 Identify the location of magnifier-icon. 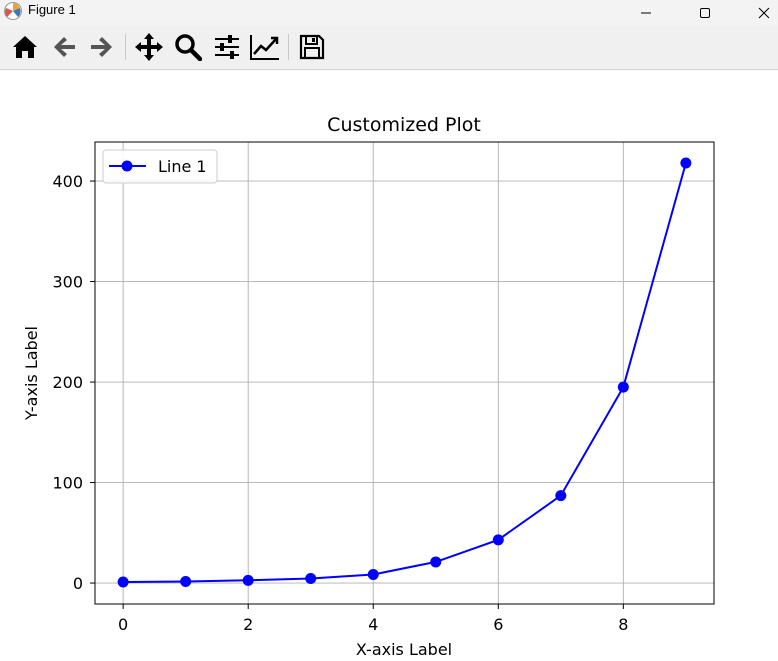
(188, 47).